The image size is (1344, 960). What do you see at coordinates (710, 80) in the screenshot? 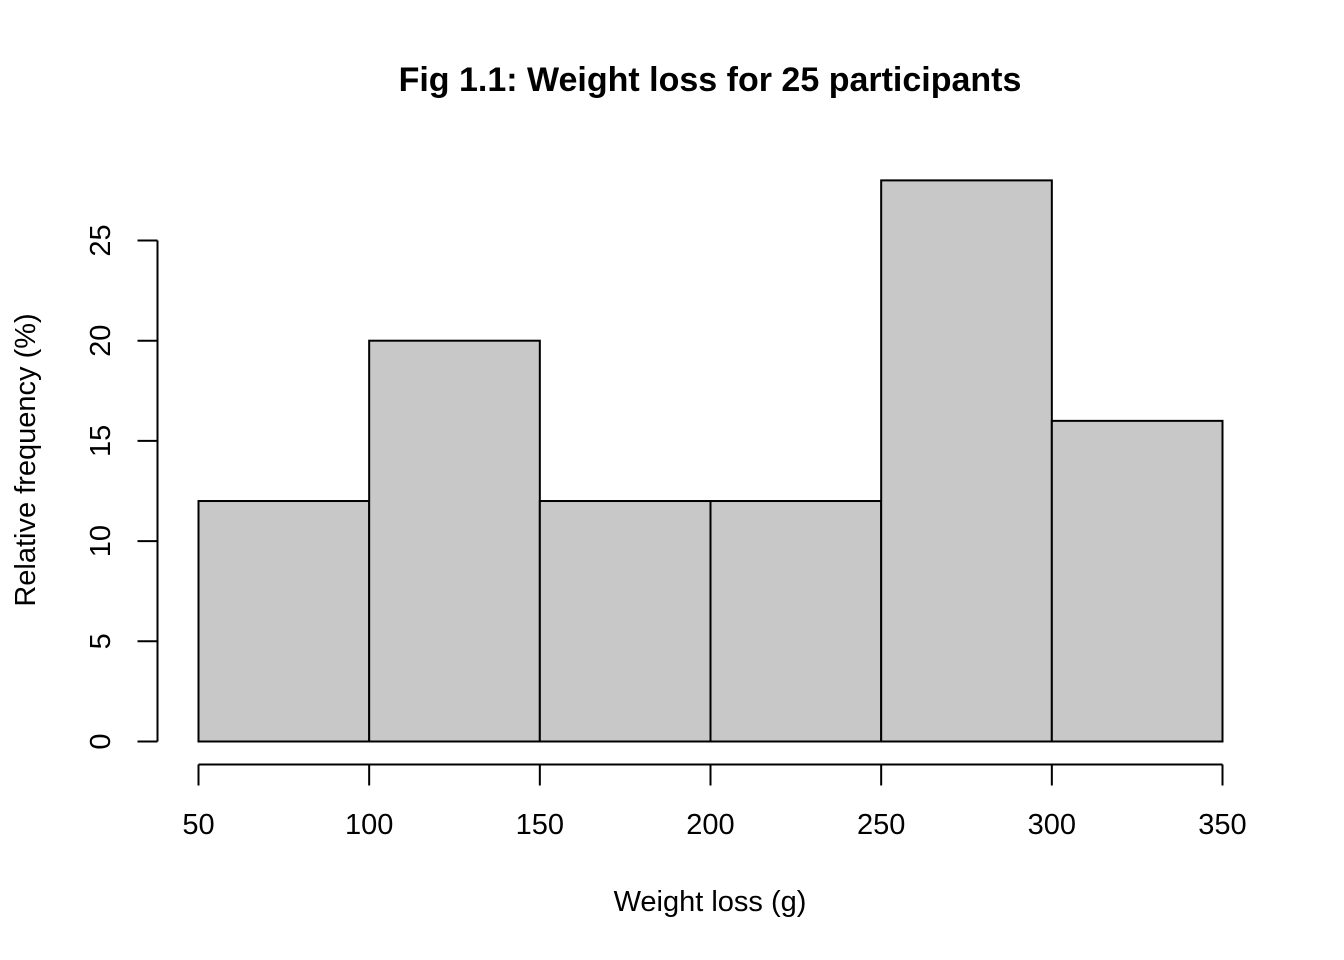
I see `chart-title: Fig 1.1: Weight loss for 25 participants` at bounding box center [710, 80].